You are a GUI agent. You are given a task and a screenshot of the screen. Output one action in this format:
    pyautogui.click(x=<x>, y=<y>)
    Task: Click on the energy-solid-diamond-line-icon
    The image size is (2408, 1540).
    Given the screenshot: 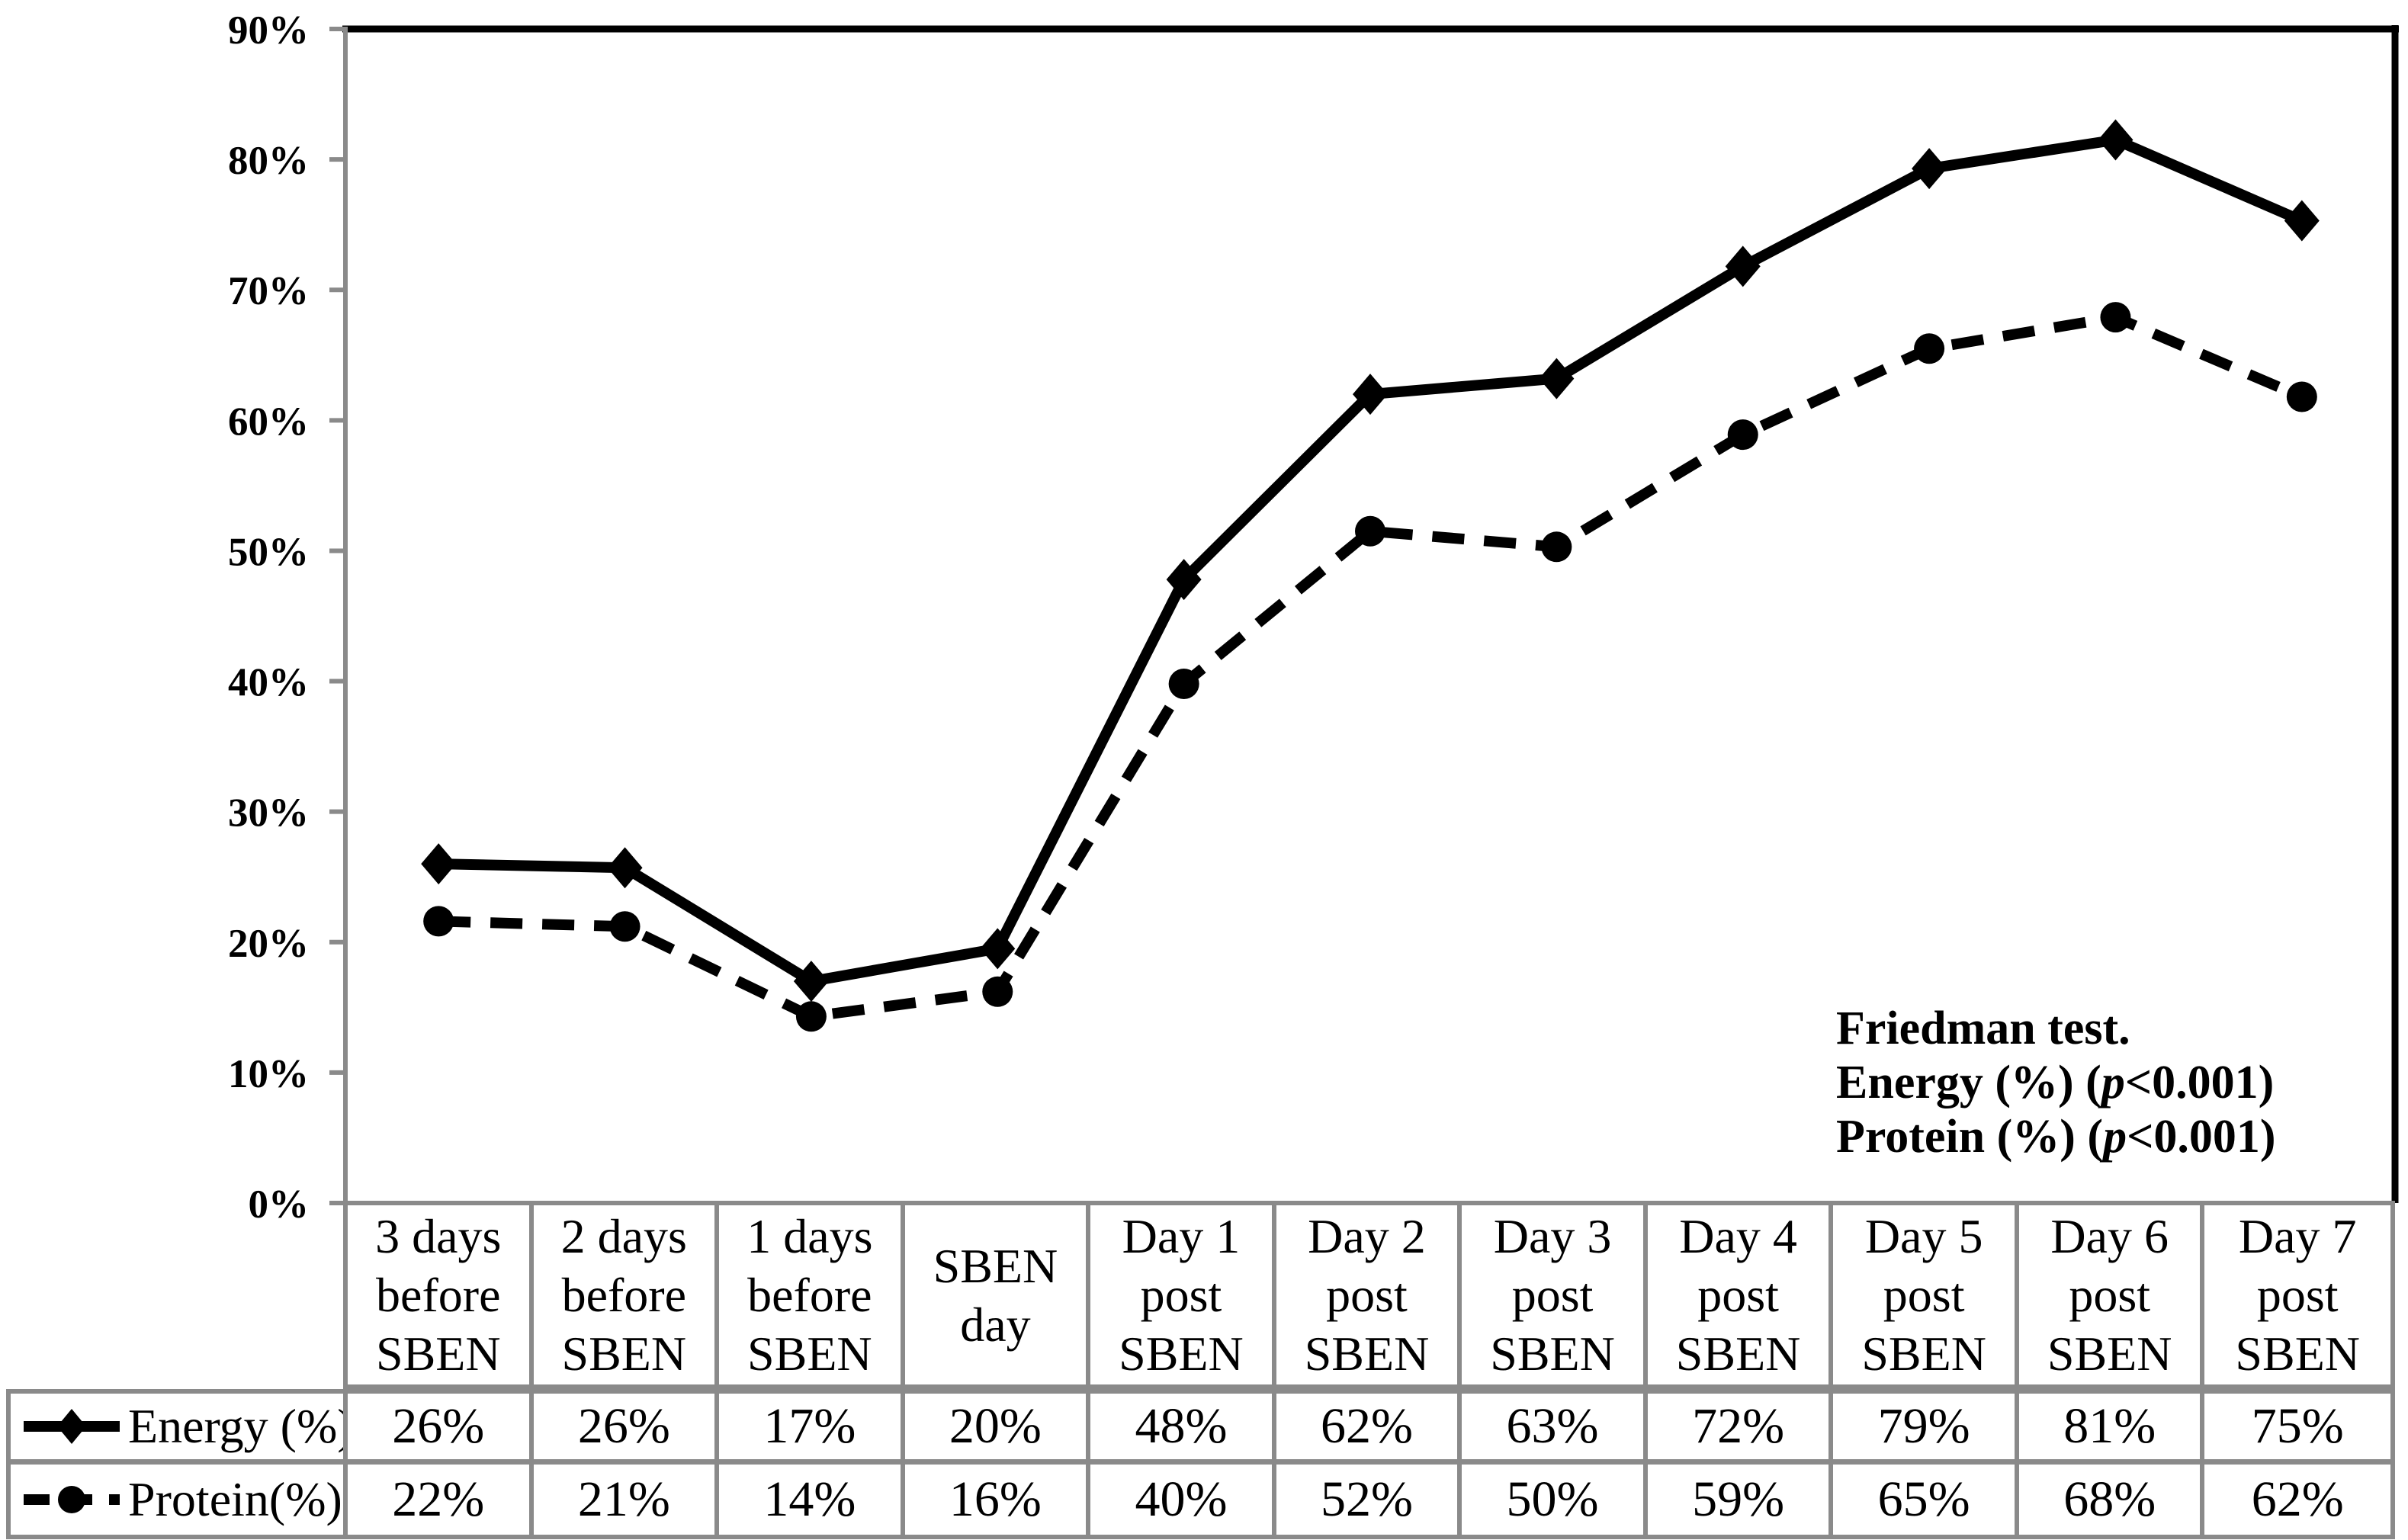 What is the action you would take?
    pyautogui.click(x=72, y=1427)
    